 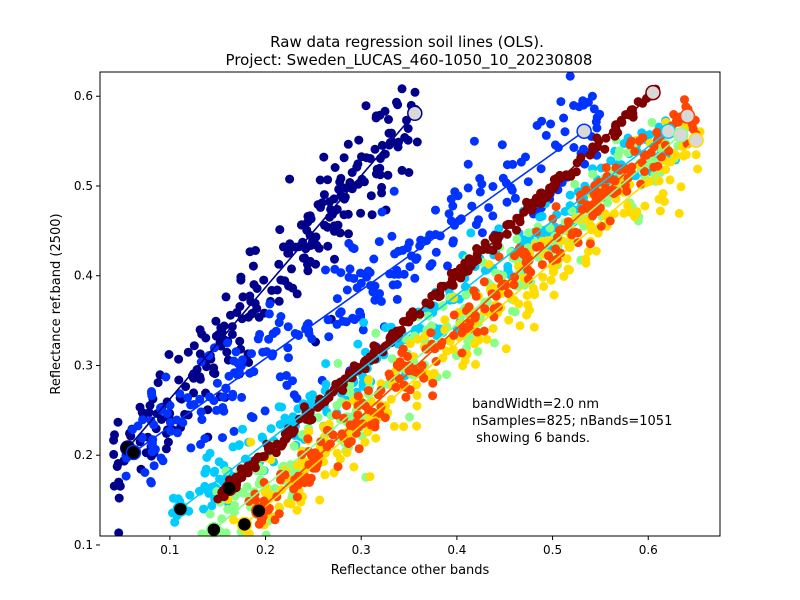 I want to click on x-tick-label: 0.2, so click(x=265, y=550).